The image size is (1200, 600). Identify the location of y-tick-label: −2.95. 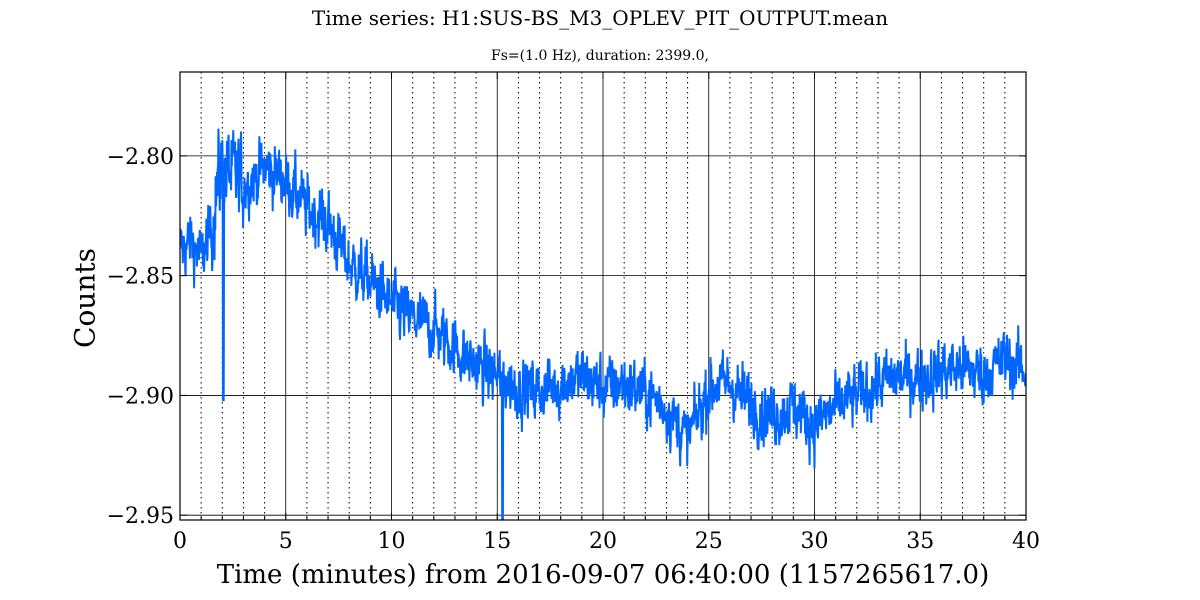
(140, 516).